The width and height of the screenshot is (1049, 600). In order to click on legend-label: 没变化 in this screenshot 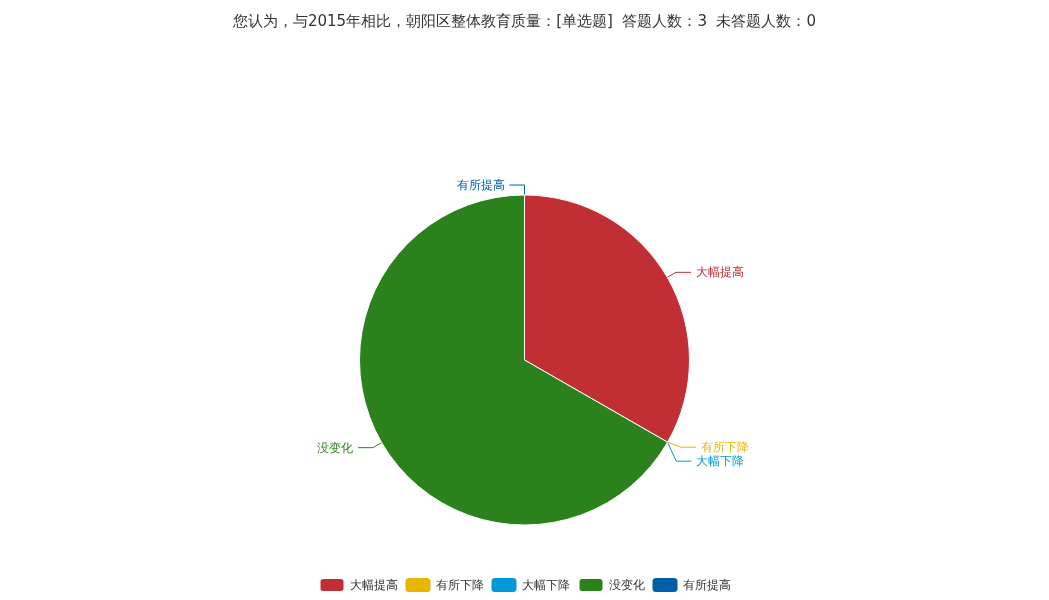, I will do `click(626, 585)`.